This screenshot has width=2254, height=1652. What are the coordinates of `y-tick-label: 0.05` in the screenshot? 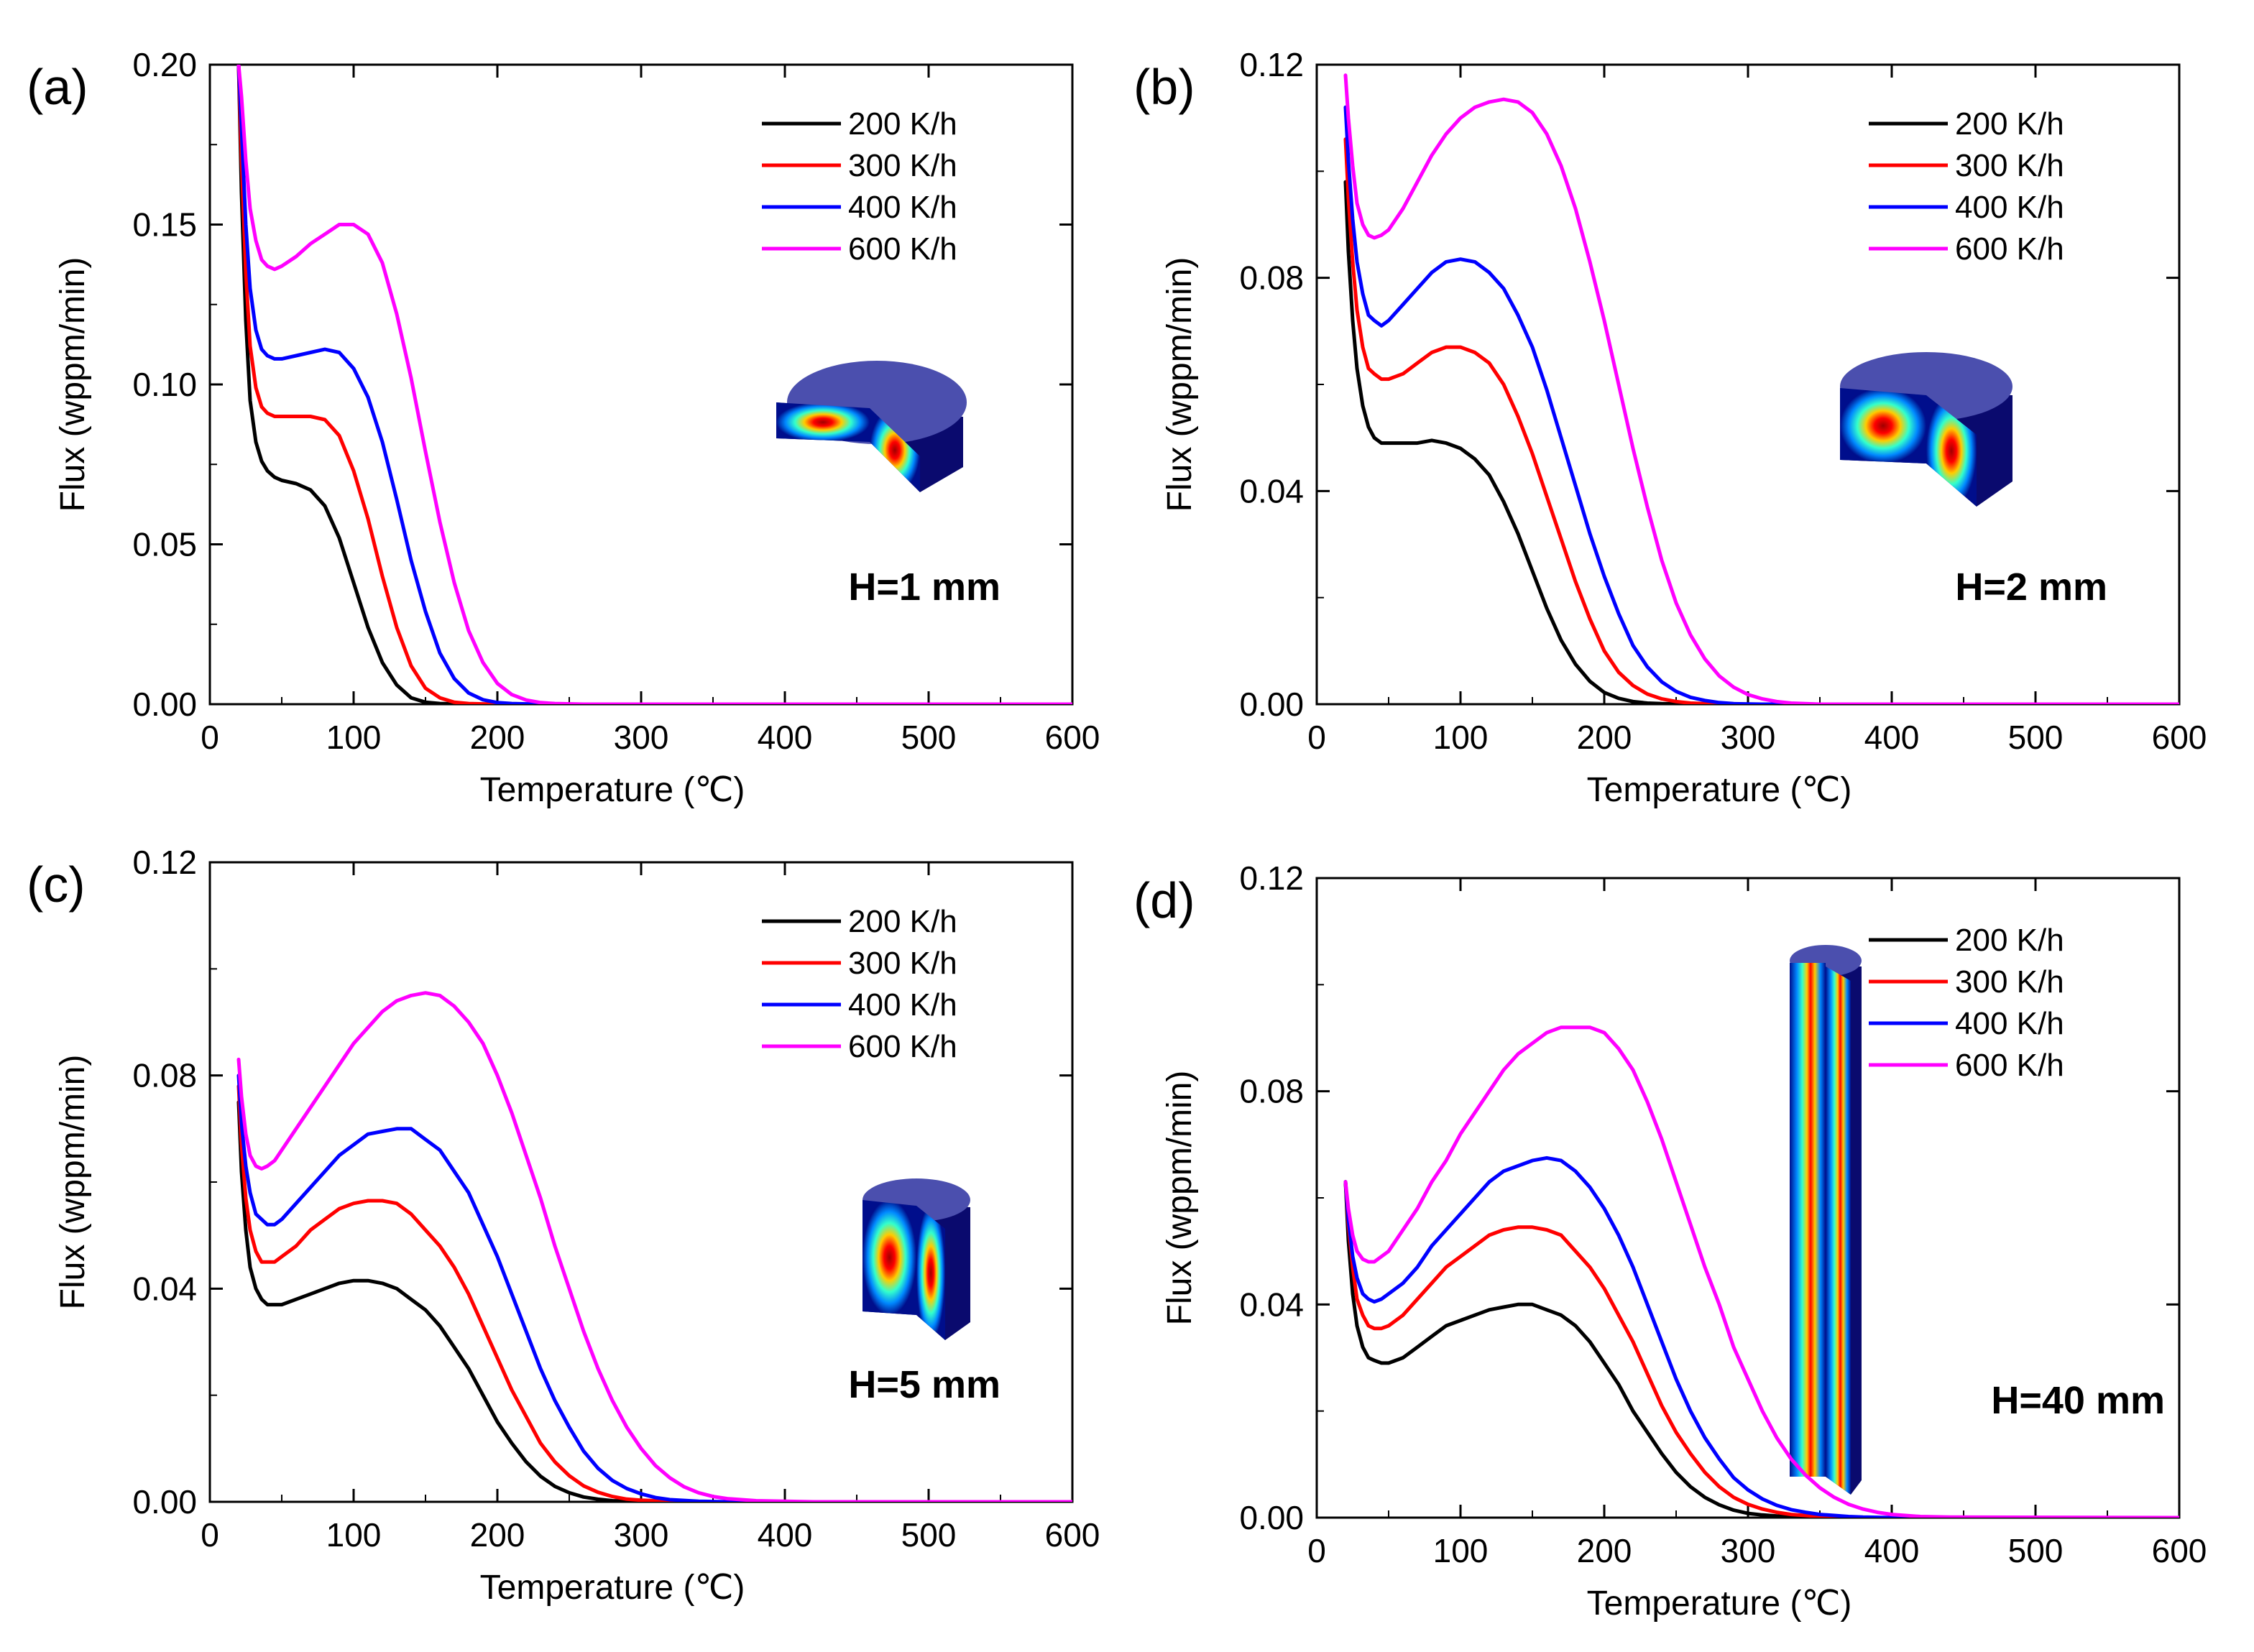 It's located at (164, 544).